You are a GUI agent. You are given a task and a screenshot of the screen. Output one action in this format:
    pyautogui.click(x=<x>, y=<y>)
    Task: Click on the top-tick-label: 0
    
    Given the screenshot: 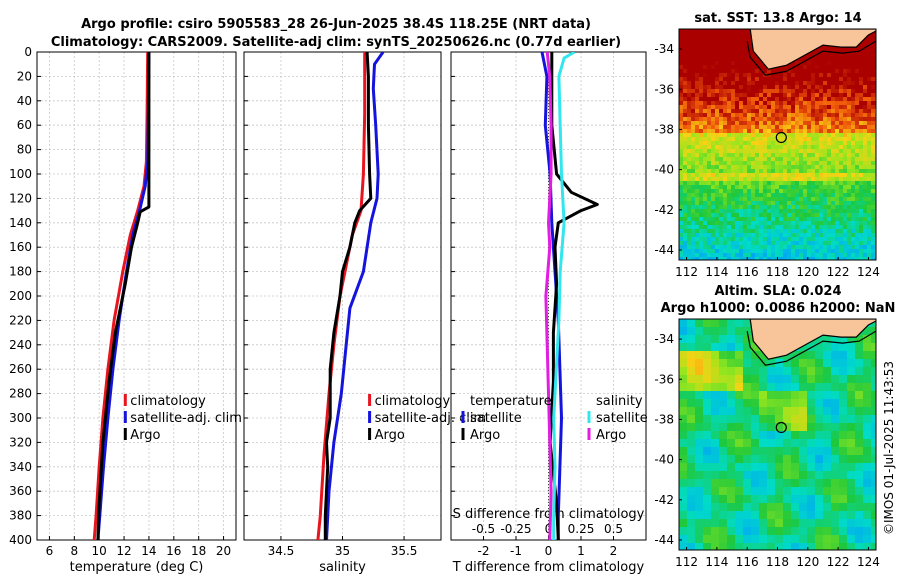 What is the action you would take?
    pyautogui.click(x=549, y=529)
    